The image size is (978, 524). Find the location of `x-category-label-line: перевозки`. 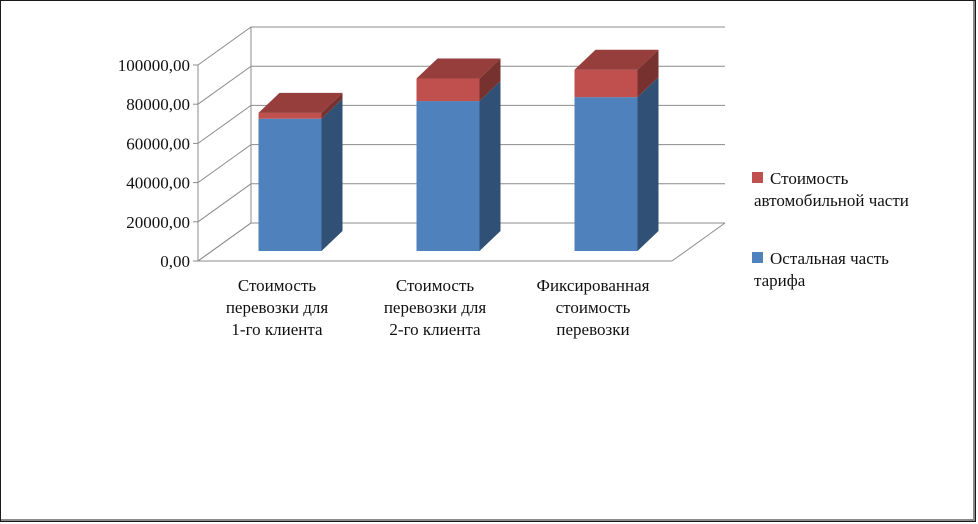

x-category-label-line: перевозки is located at coordinates (592, 329).